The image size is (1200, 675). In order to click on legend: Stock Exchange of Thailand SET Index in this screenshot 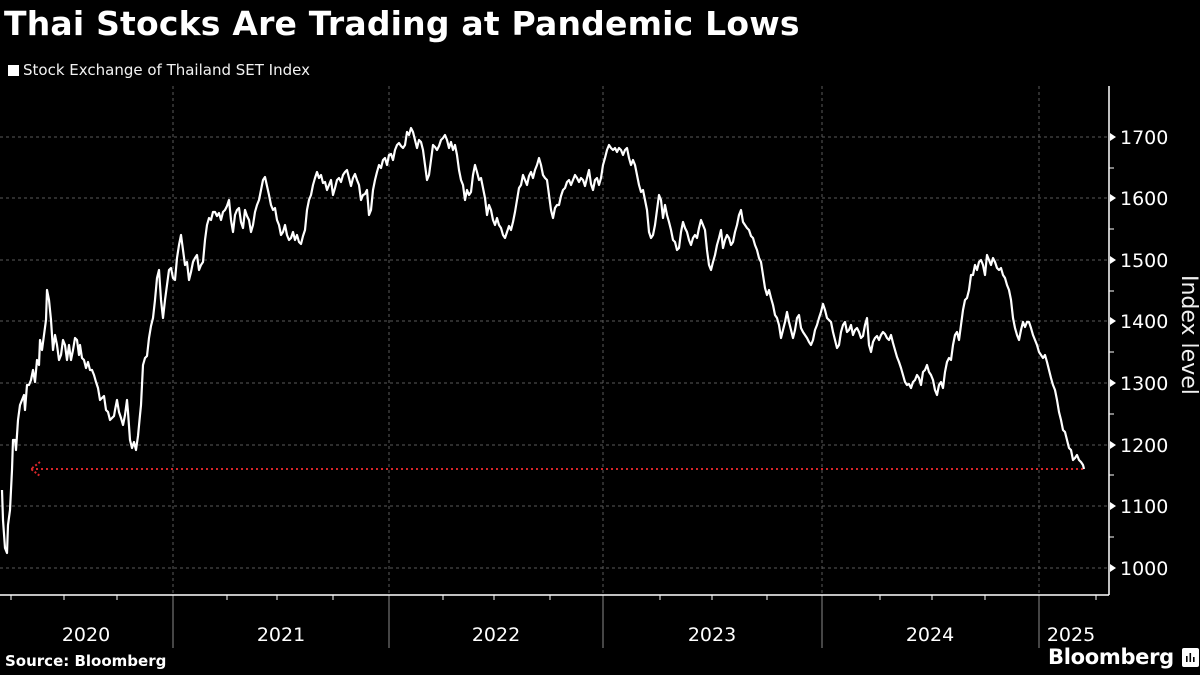, I will do `click(159, 70)`.